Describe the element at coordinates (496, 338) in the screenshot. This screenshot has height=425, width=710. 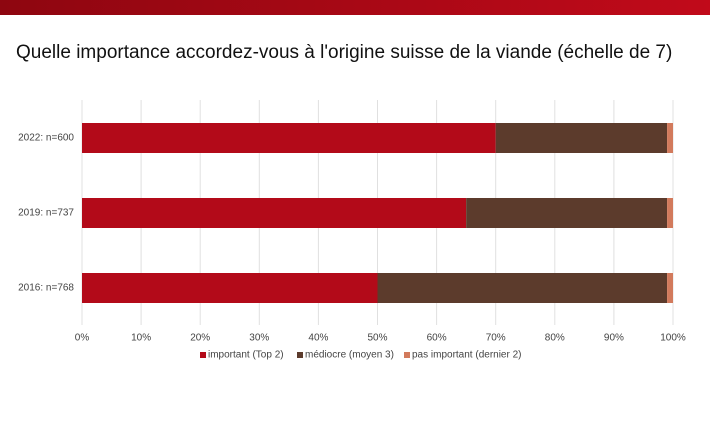
I see `x-tick-label: 70%` at that location.